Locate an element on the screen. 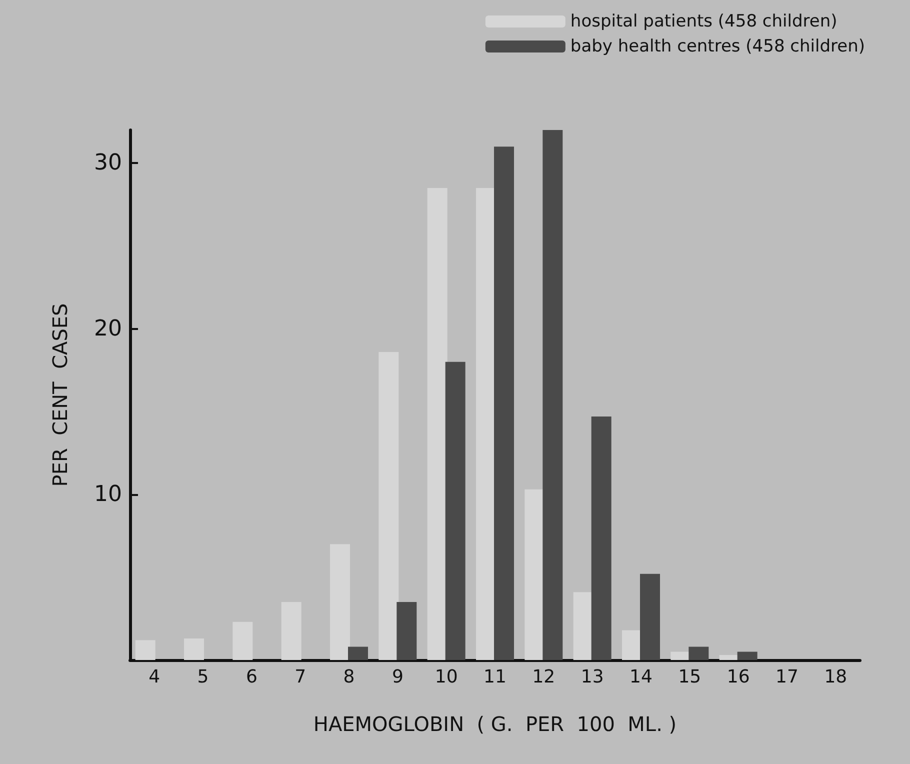 This screenshot has height=764, width=910. y-tick-label: 20 is located at coordinates (108, 329).